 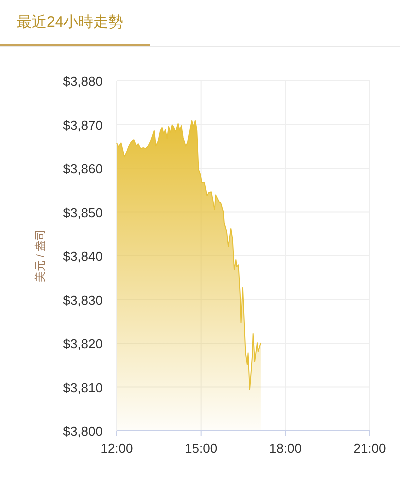 I want to click on y-tick-label: $3,800, so click(x=83, y=431).